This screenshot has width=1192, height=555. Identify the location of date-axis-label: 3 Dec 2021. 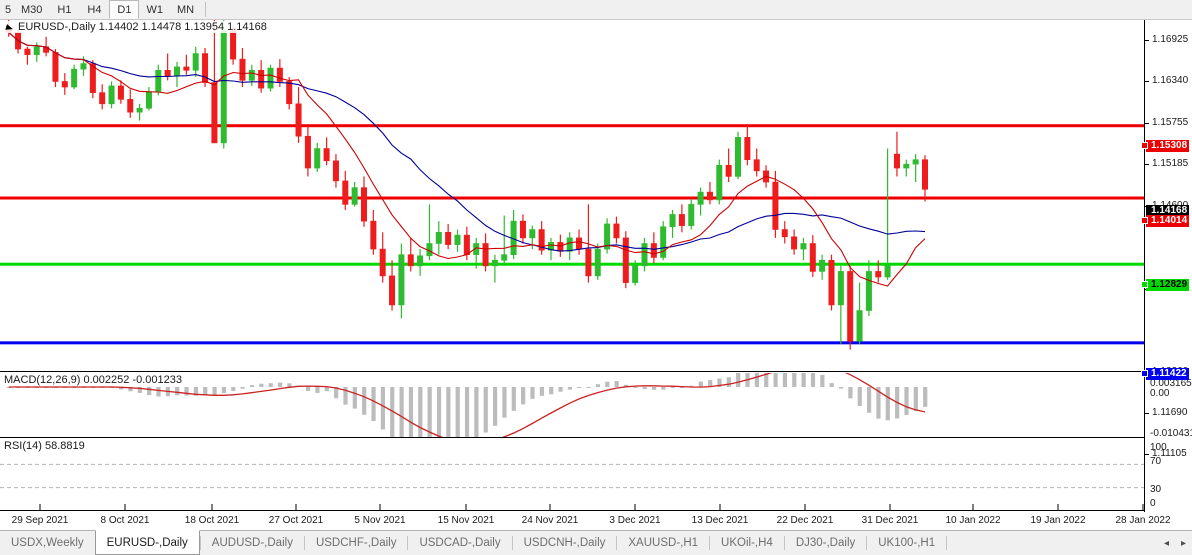
(635, 520).